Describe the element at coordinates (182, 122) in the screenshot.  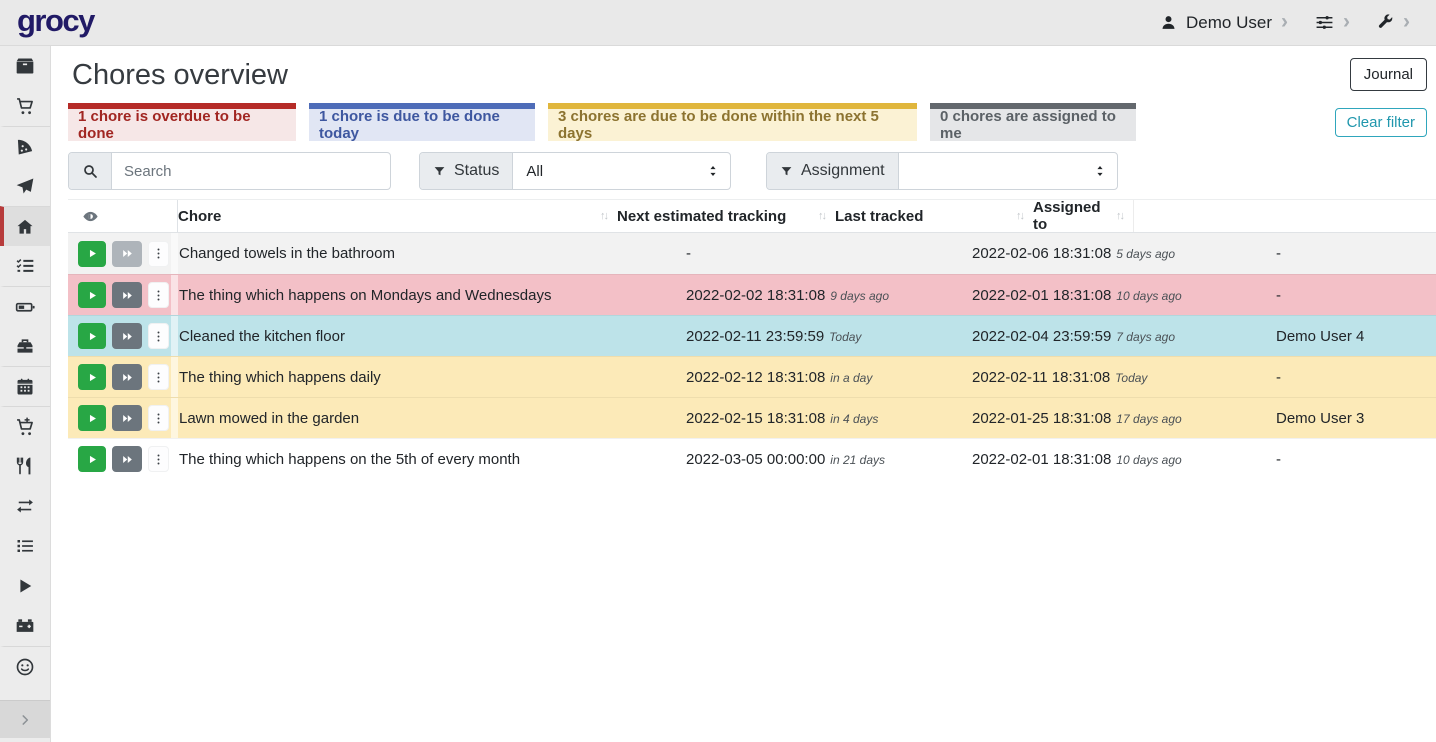
I see `summary-card-overdue: 1 chore is overdue to be done` at that location.